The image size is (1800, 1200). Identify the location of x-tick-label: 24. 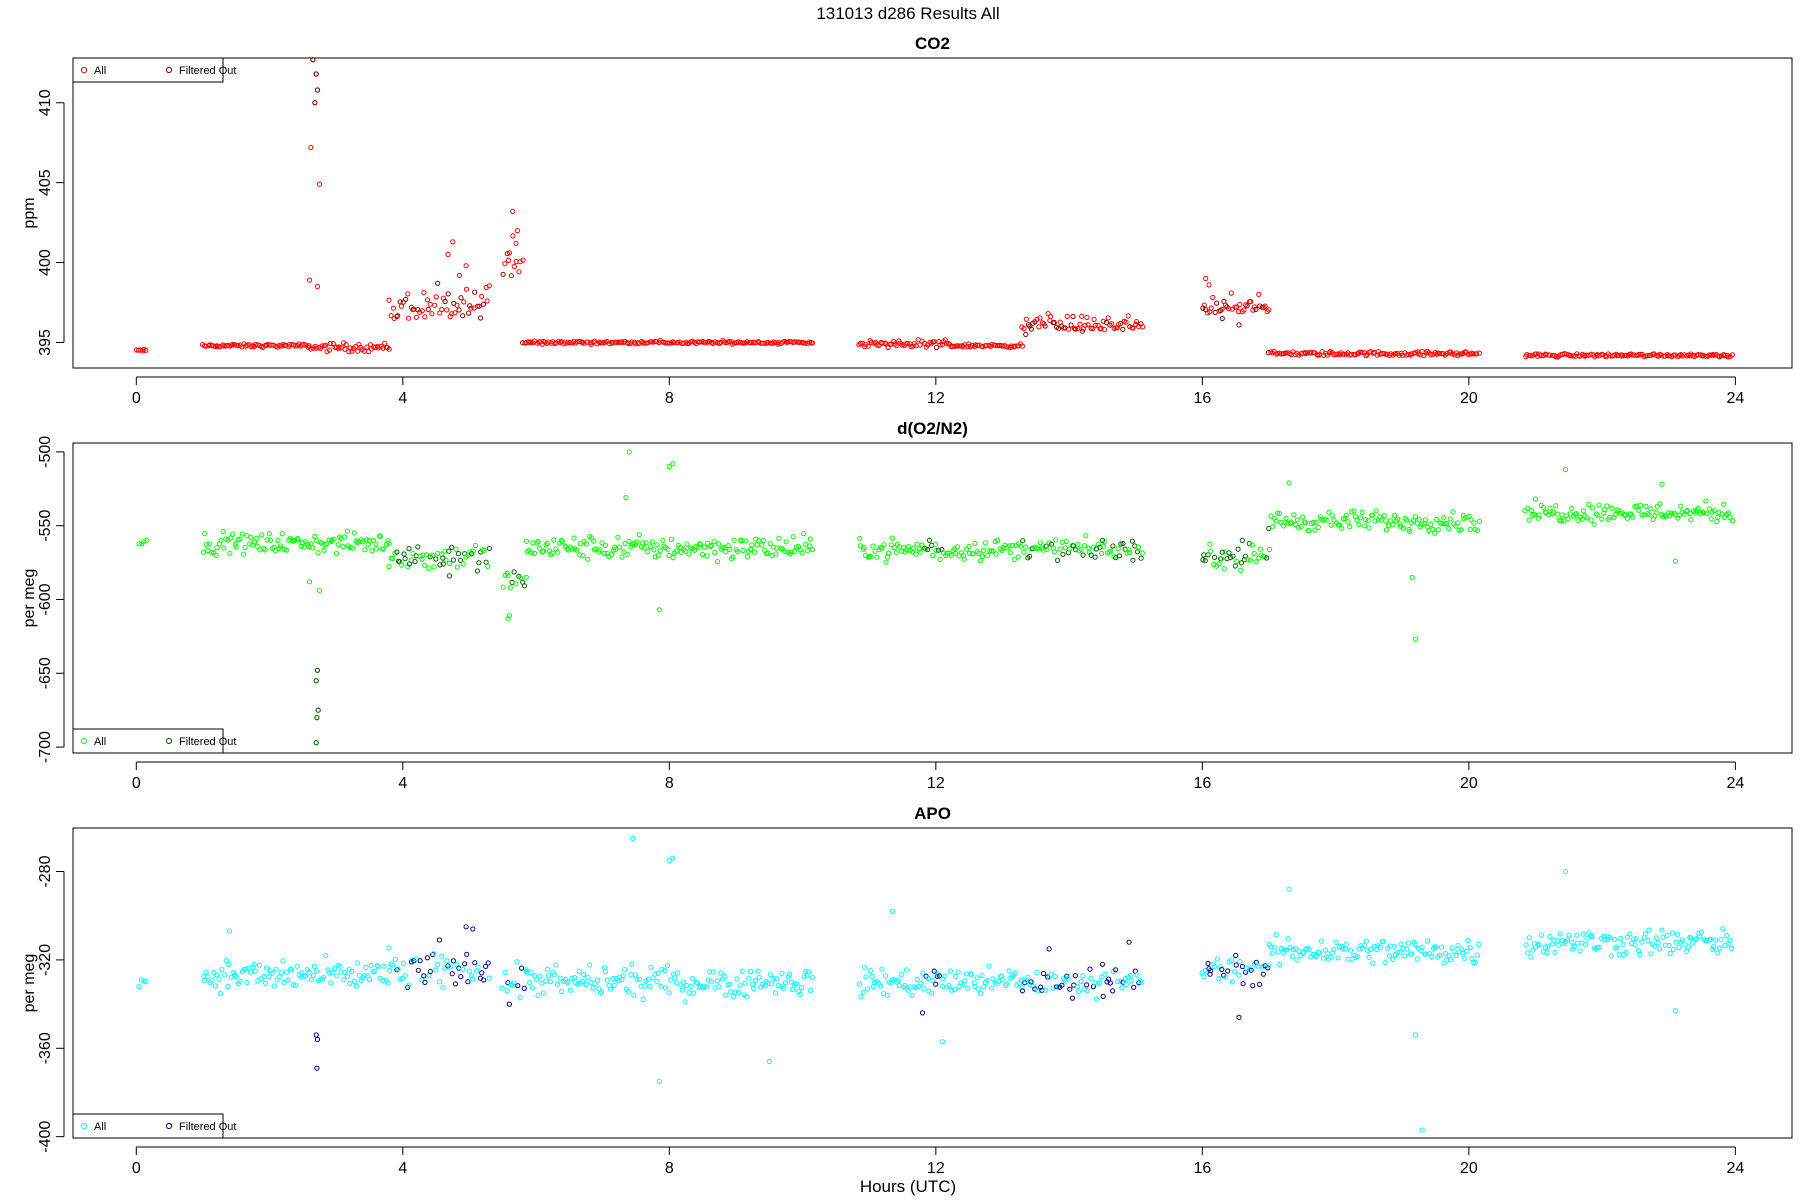
(1735, 1168).